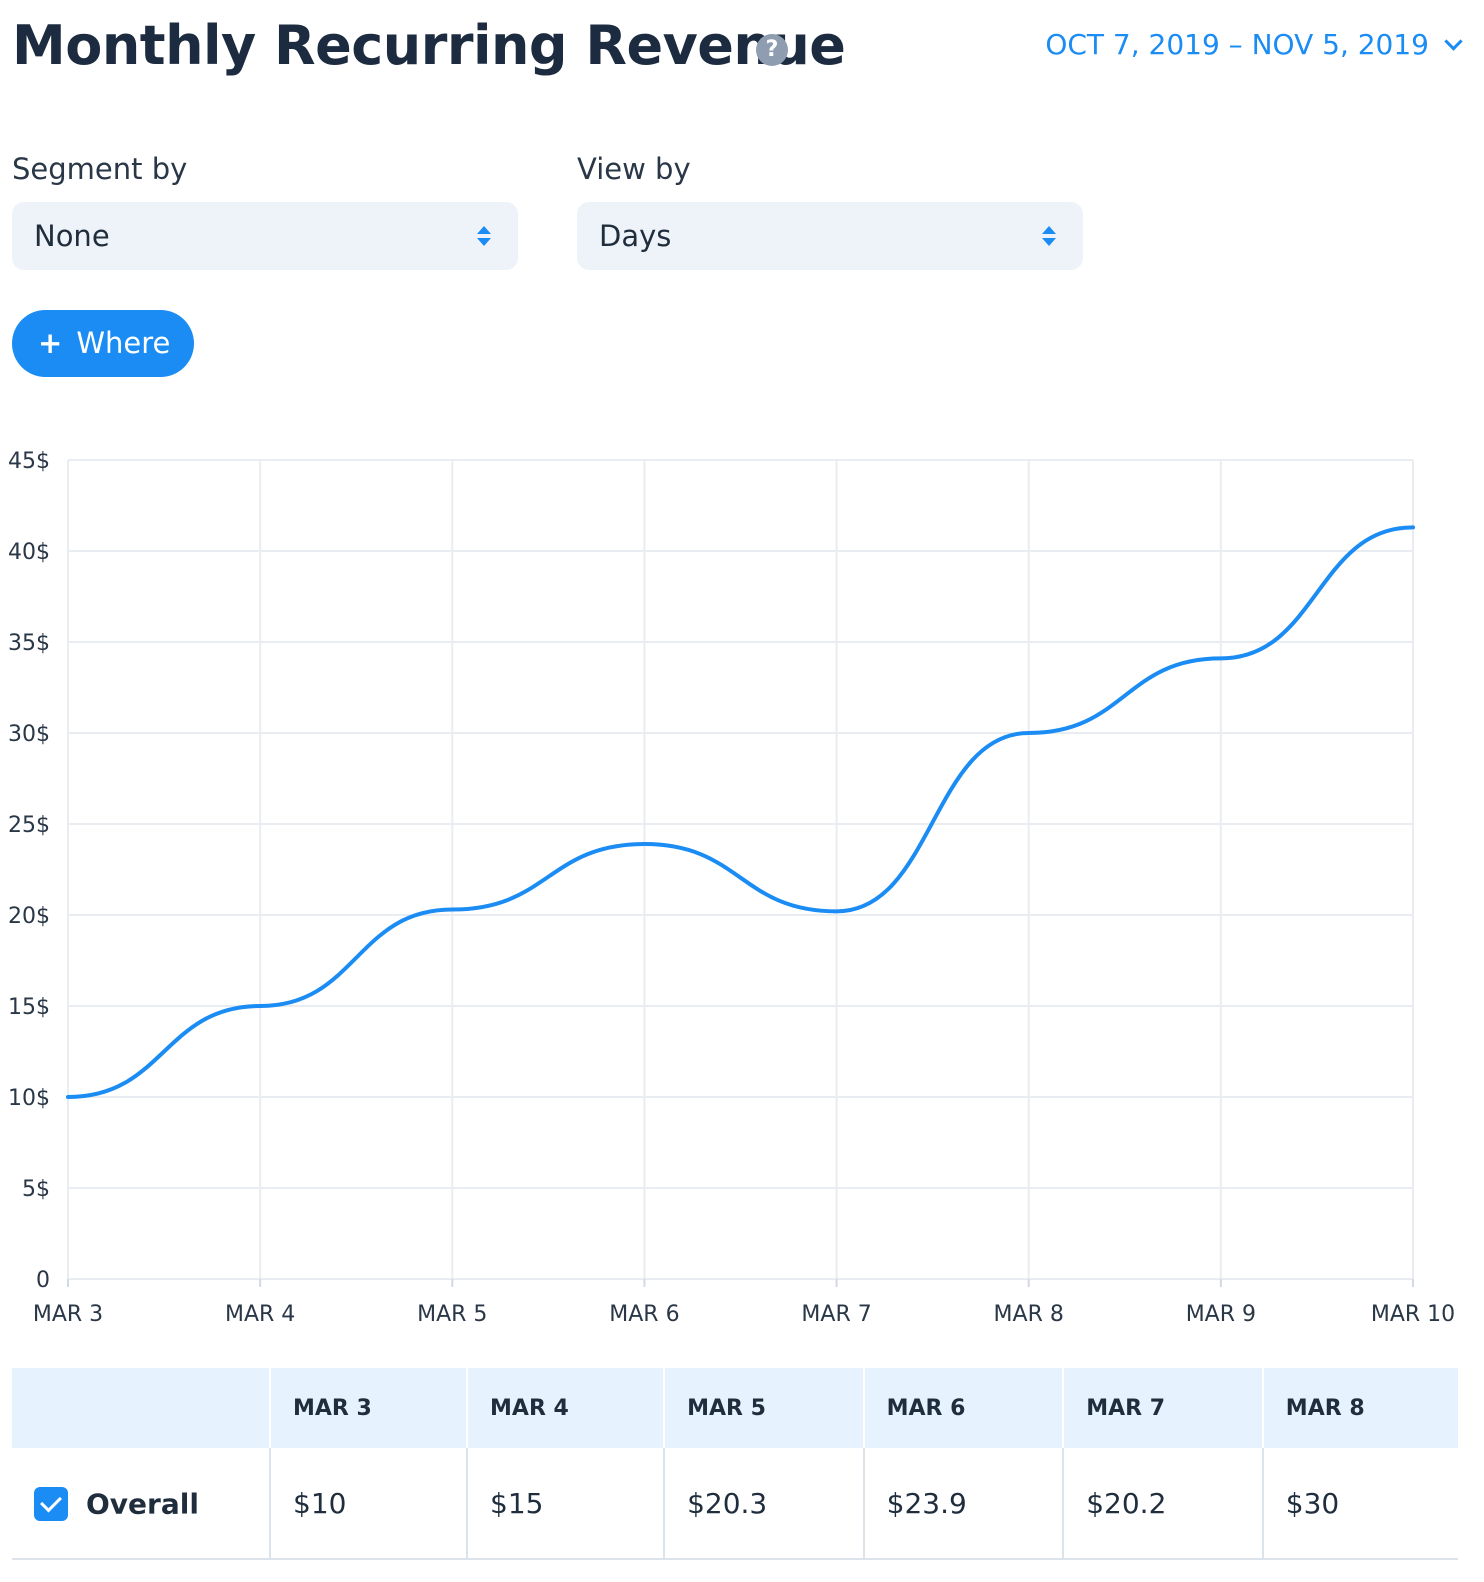 Image resolution: width=1484 pixels, height=1582 pixels. I want to click on table-header-cell: MAR 5, so click(763, 1408).